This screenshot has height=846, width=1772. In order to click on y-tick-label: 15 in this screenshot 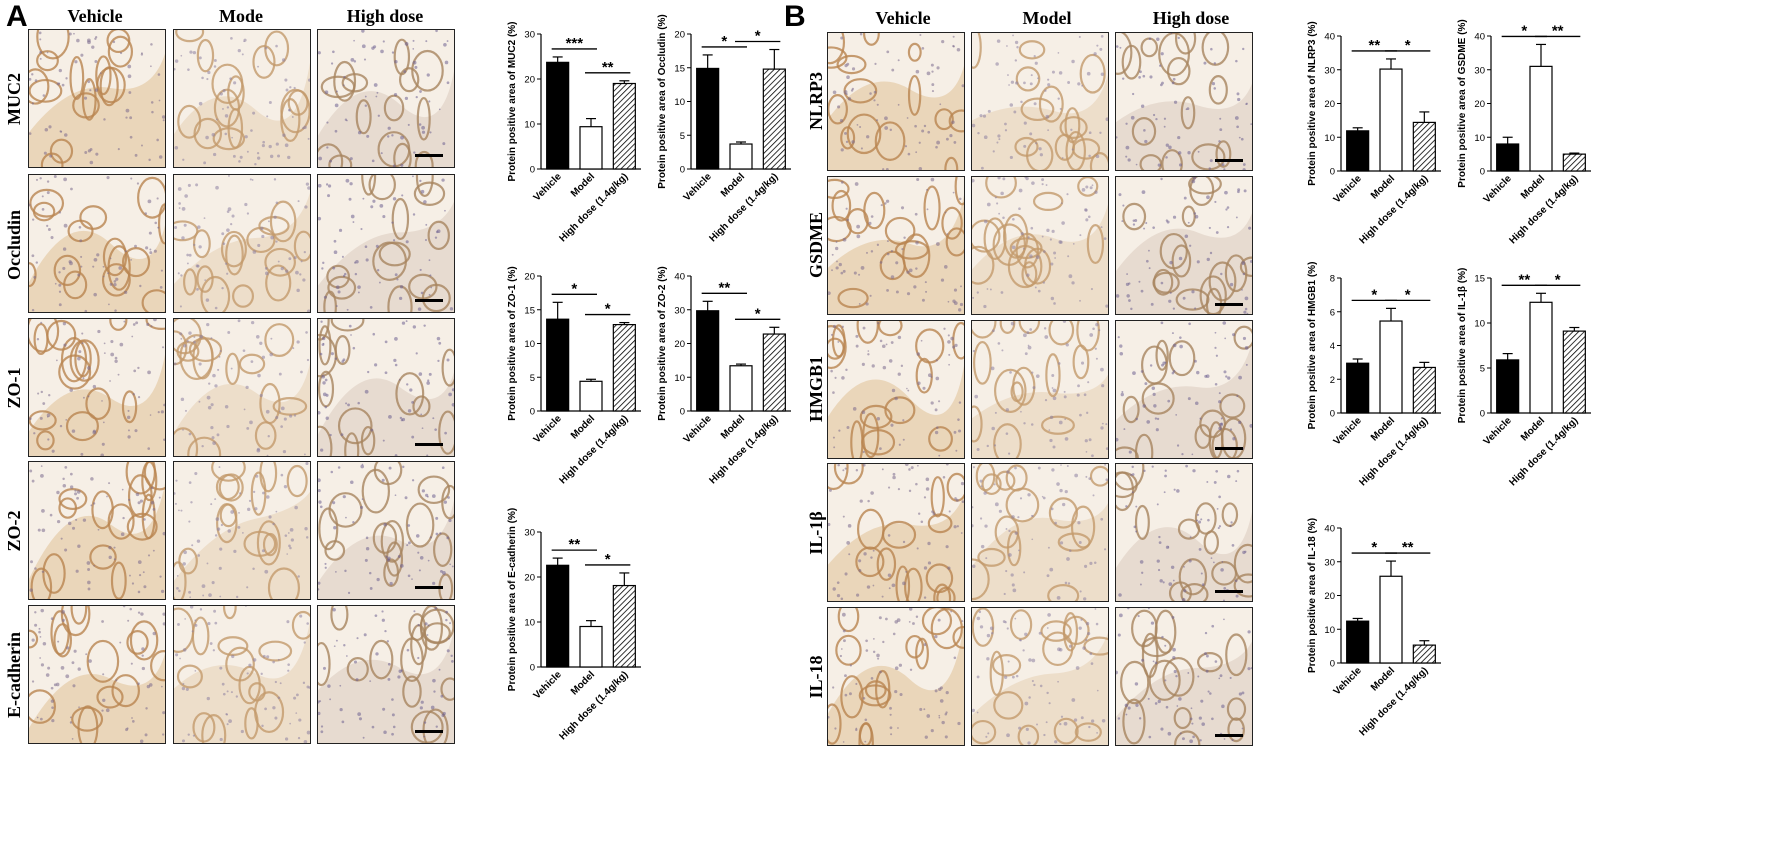, I will do `click(1479, 279)`.